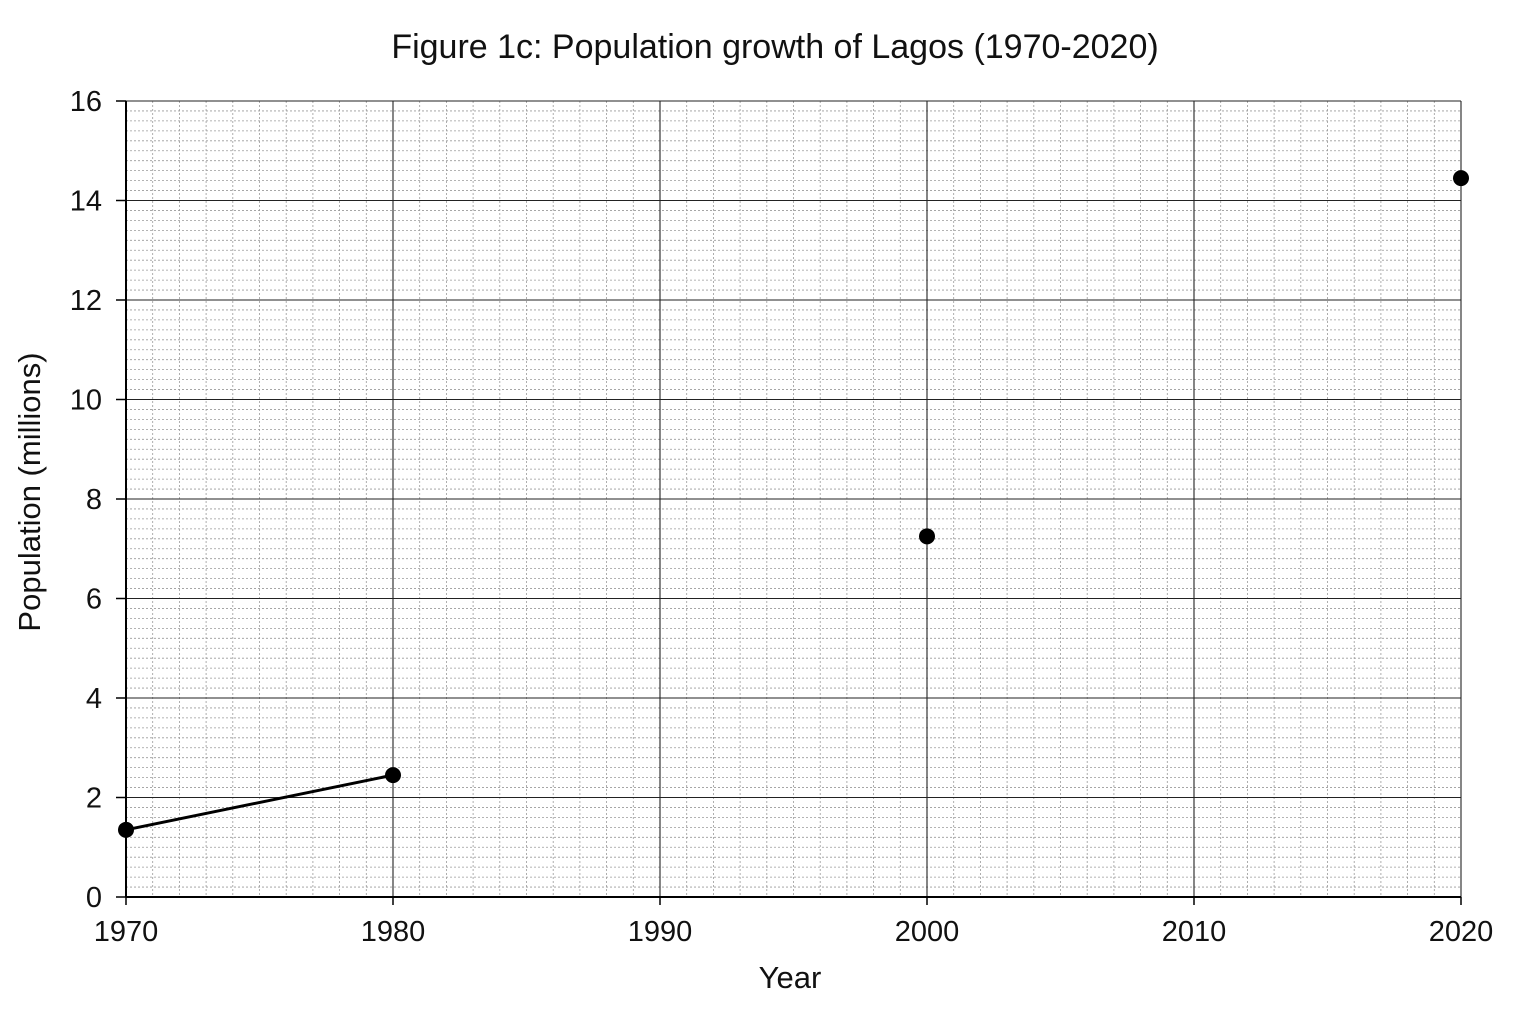 The height and width of the screenshot is (1024, 1536). Describe the element at coordinates (126, 932) in the screenshot. I see `x-tick-label: 1970` at that location.